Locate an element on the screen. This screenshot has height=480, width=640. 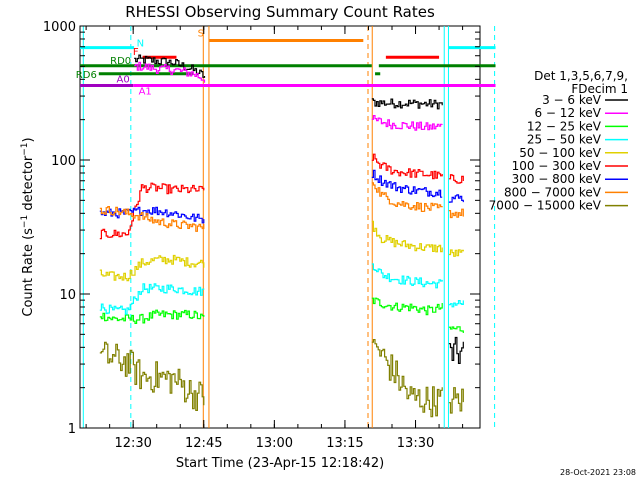
y-axis-label-end: ) is located at coordinates (28, 139).